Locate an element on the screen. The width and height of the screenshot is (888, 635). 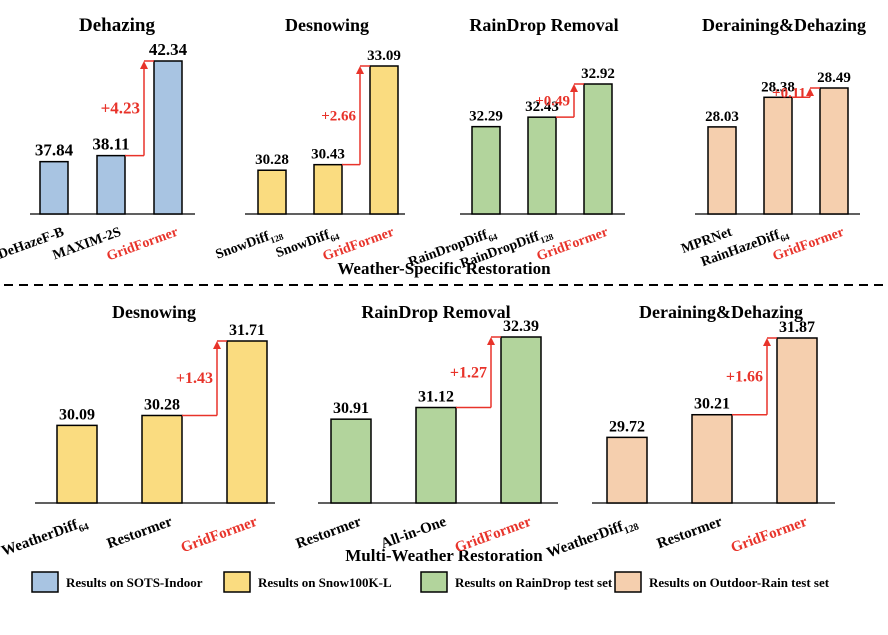
category-label: WeatherDiff64 is located at coordinates (45, 538).